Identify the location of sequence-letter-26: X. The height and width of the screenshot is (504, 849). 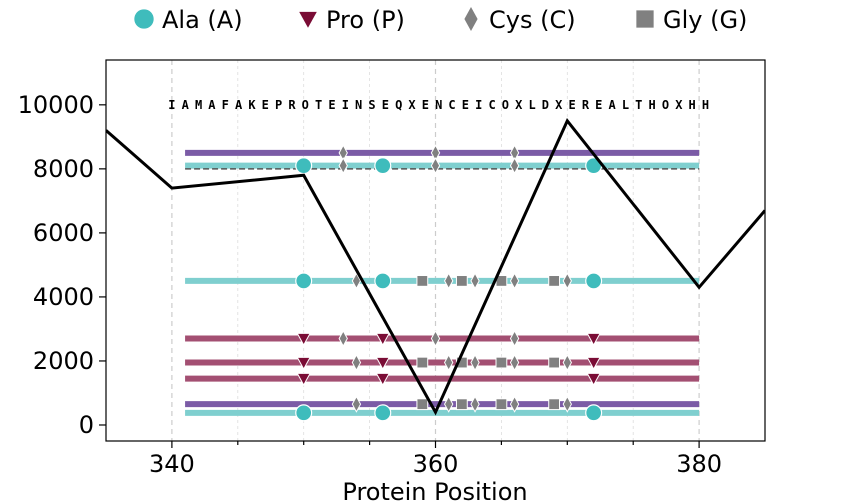
(519, 105).